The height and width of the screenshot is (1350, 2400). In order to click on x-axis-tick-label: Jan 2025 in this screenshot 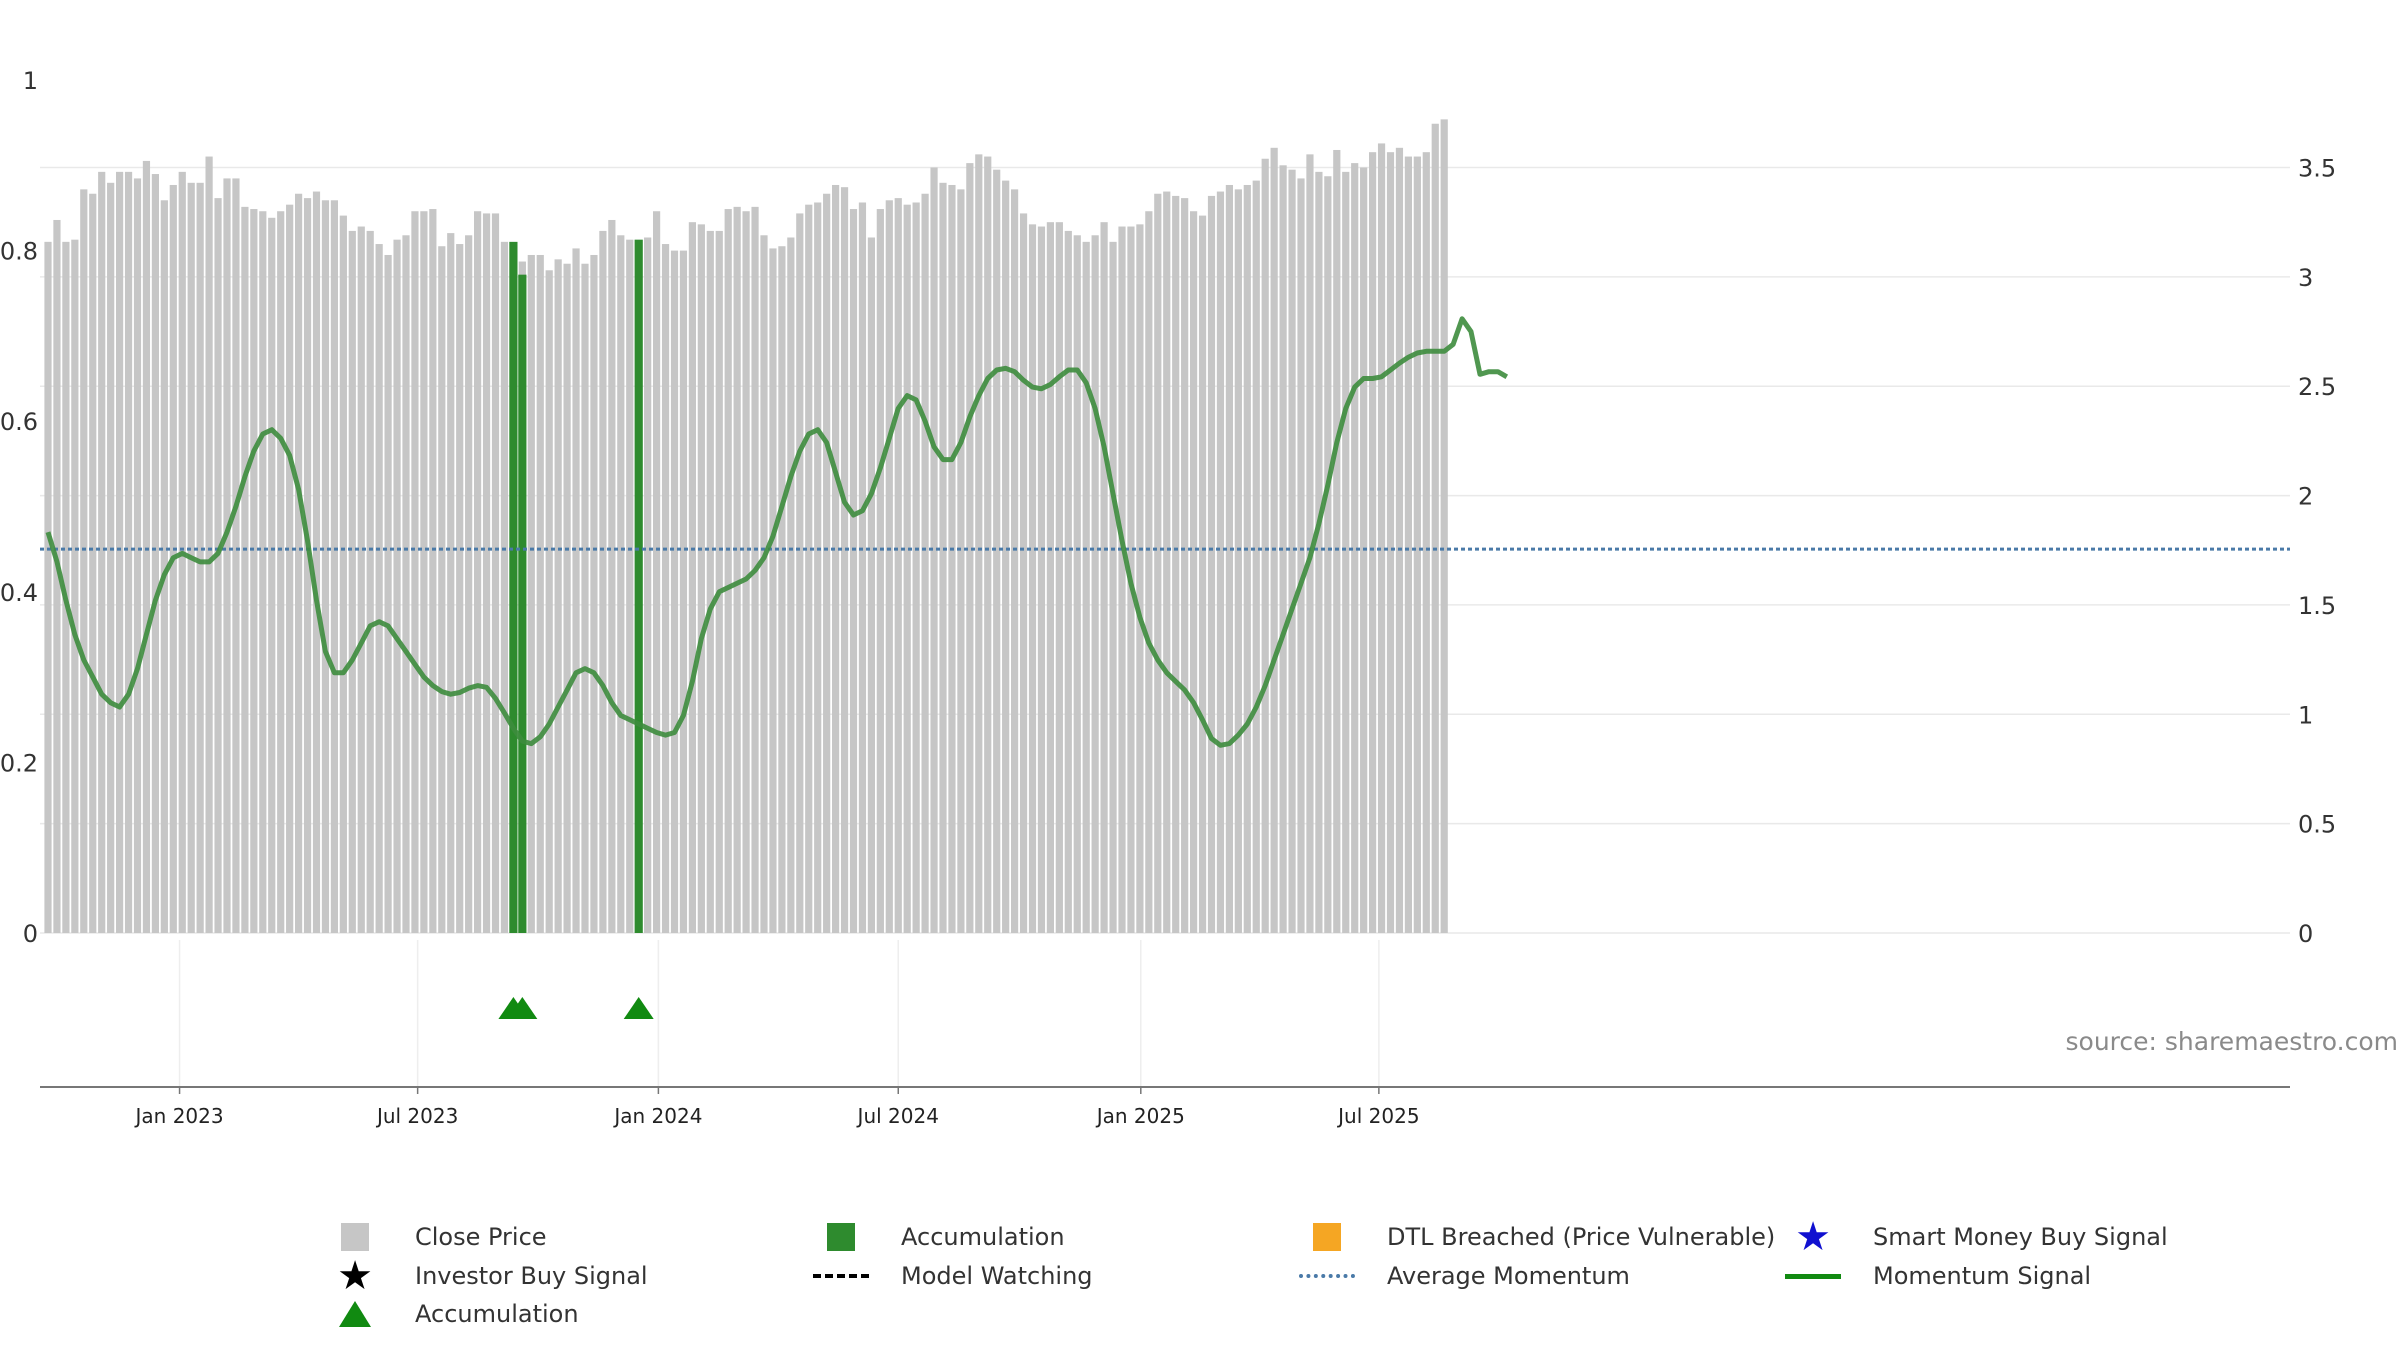, I will do `click(1140, 1116)`.